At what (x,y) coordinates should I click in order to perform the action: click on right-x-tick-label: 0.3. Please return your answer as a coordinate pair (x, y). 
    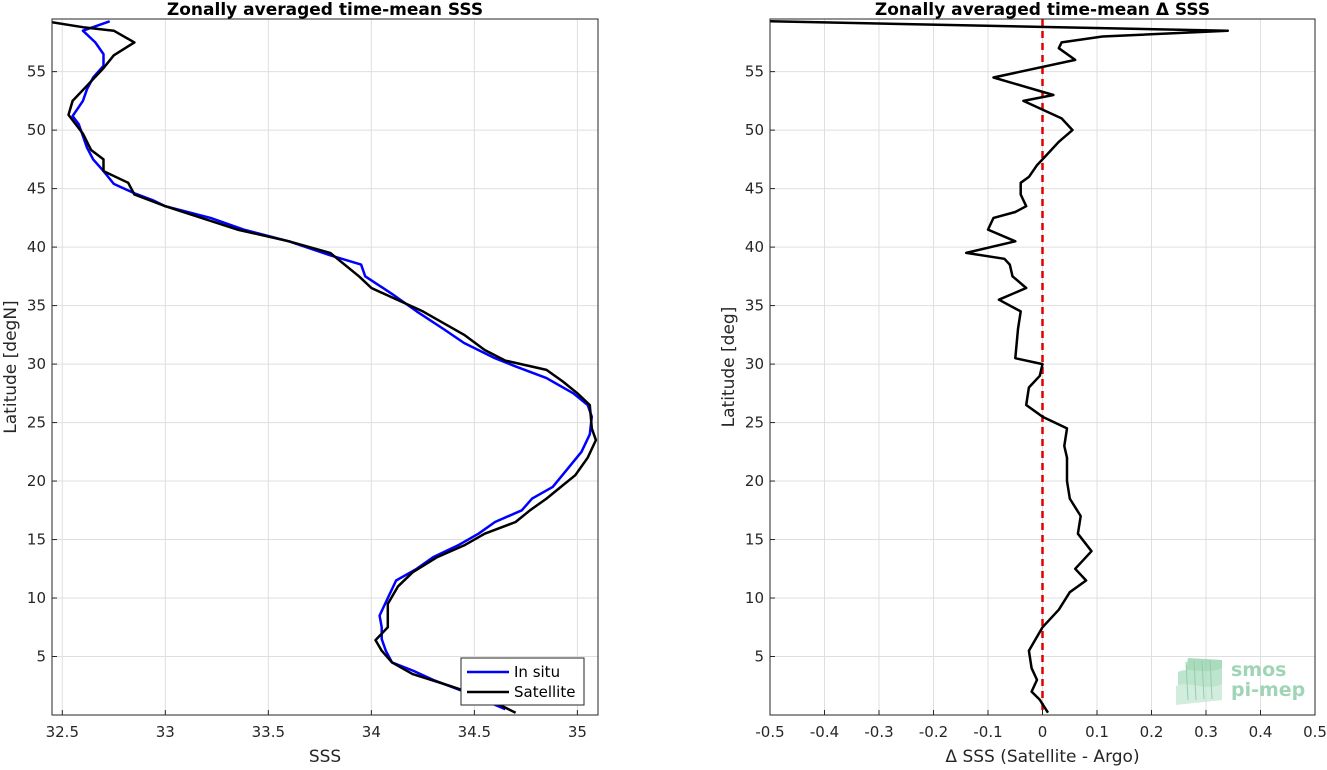
    Looking at the image, I should click on (1206, 732).